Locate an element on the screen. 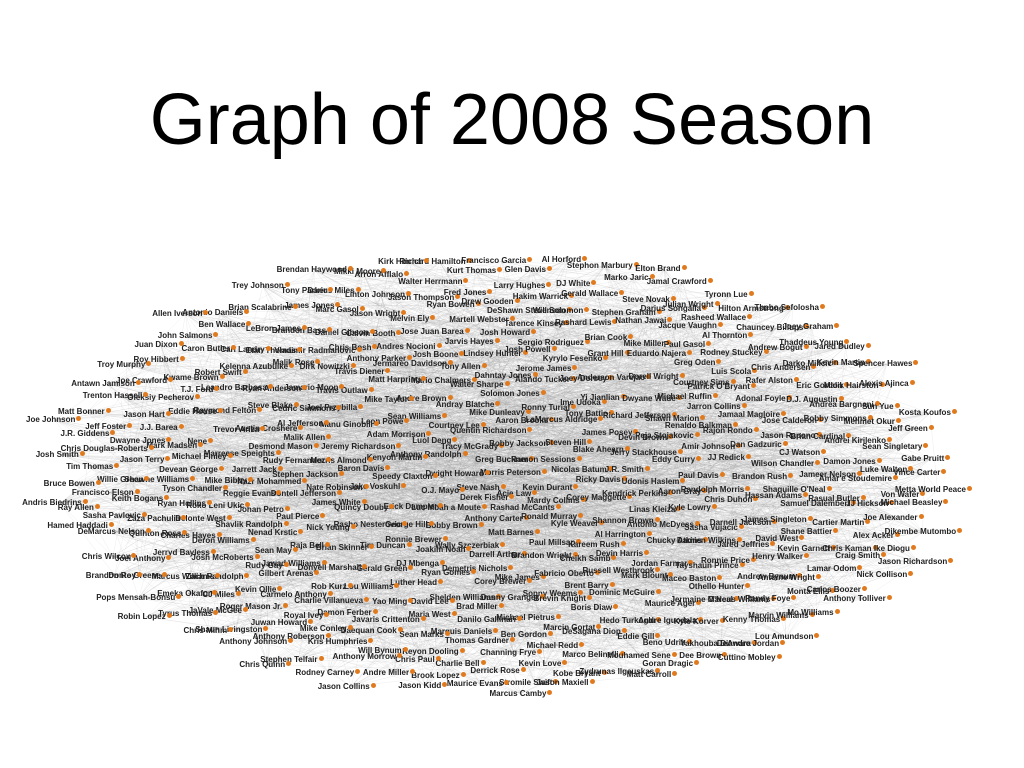 The width and height of the screenshot is (1024, 768). player-label: Jarvis Hayes is located at coordinates (469, 342).